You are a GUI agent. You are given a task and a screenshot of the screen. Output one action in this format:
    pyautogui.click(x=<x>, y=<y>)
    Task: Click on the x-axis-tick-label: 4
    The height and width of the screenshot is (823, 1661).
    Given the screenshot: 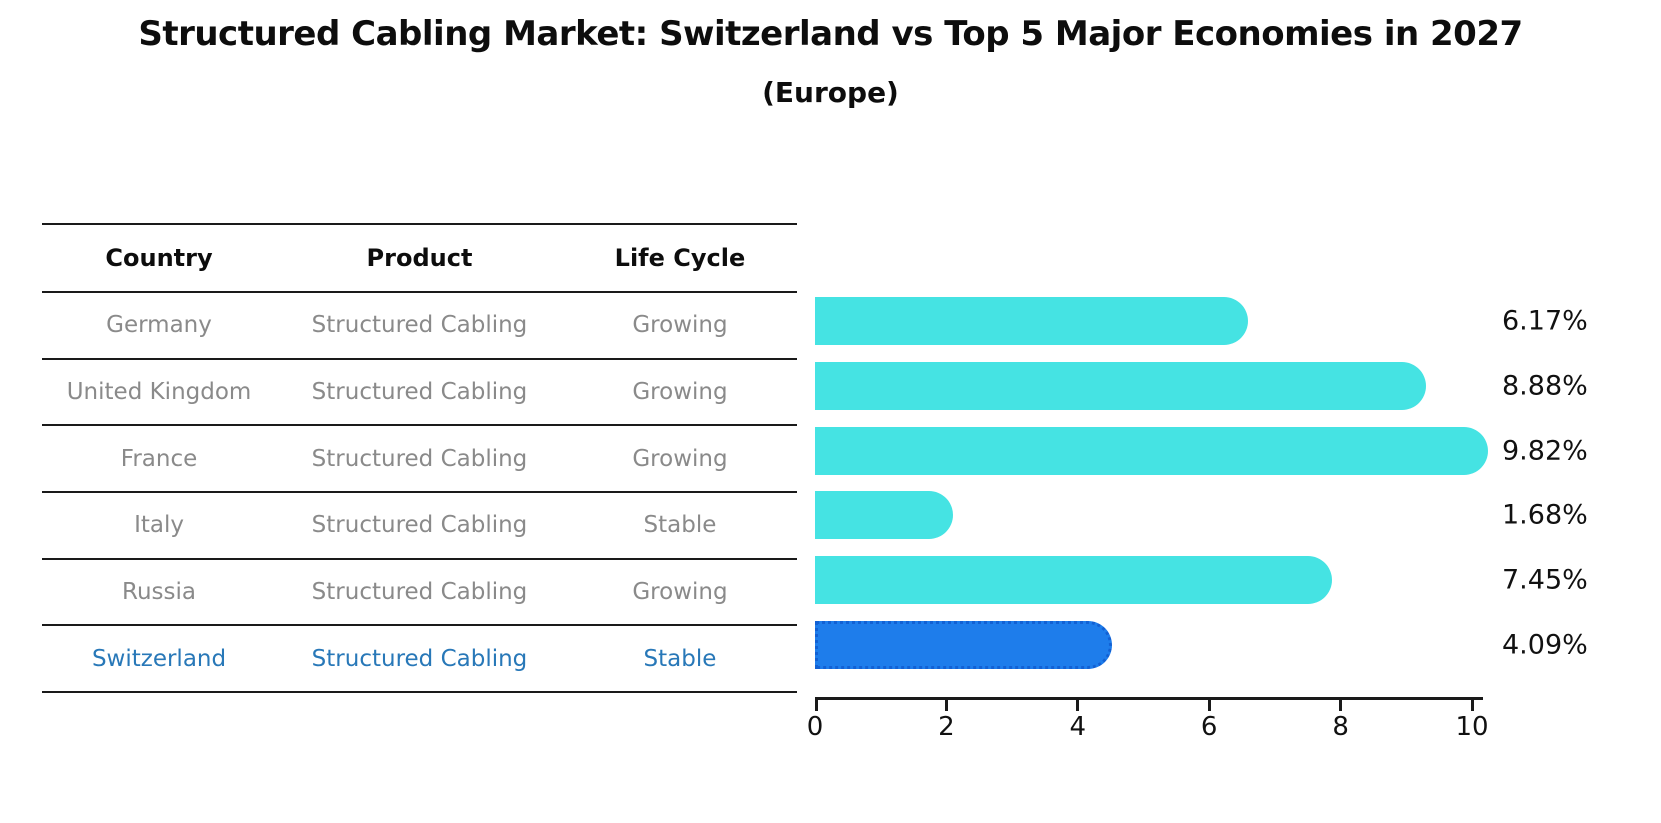 What is the action you would take?
    pyautogui.click(x=1078, y=727)
    